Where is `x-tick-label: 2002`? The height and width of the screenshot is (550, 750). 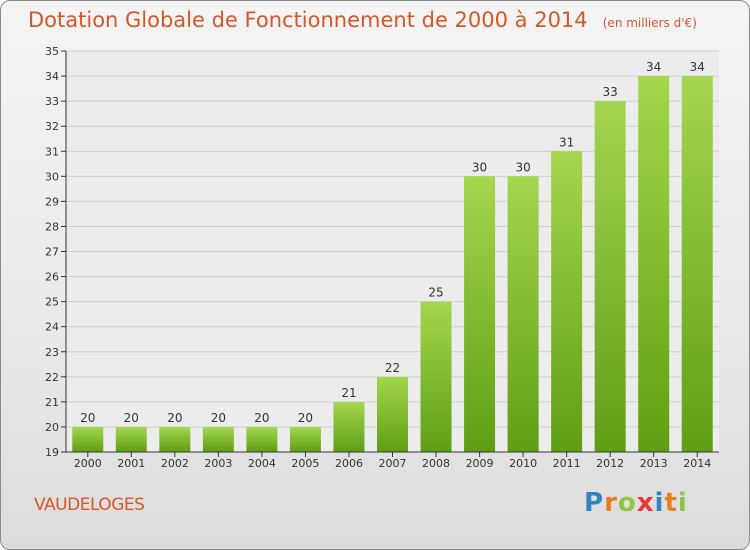
x-tick-label: 2002 is located at coordinates (175, 463).